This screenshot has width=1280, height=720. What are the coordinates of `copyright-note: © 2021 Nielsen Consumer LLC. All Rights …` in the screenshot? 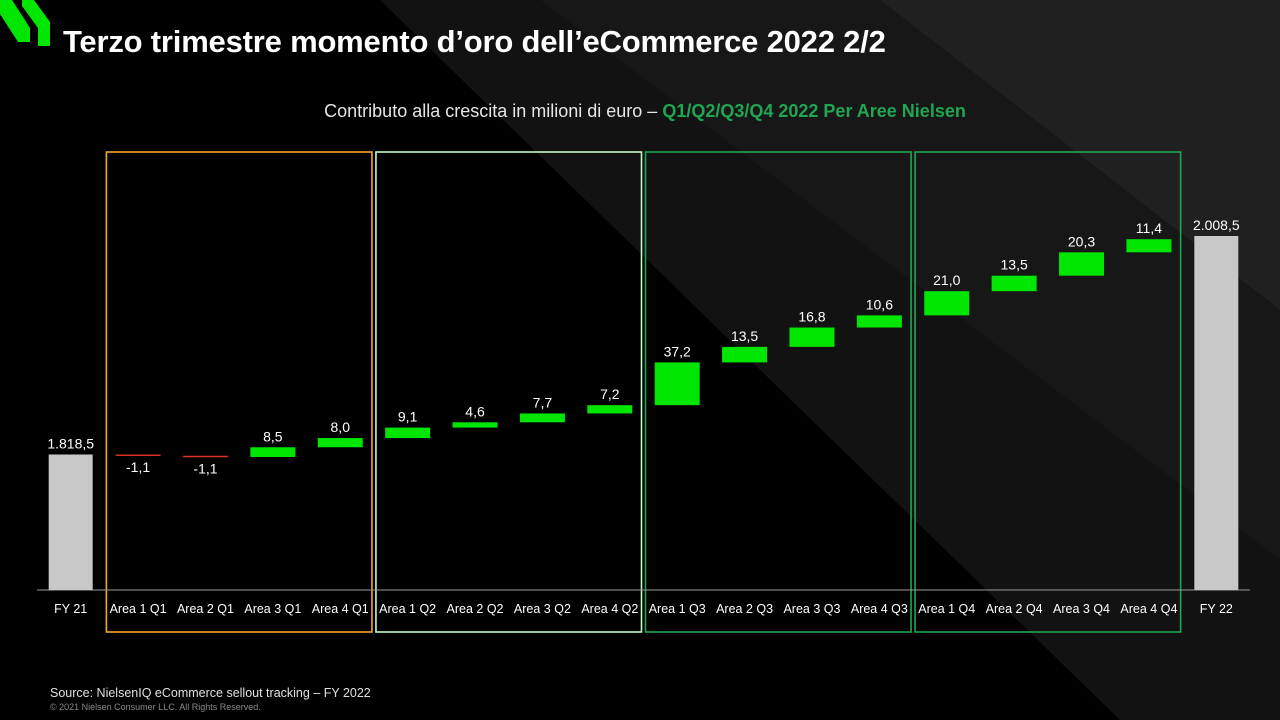 It's located at (155, 707).